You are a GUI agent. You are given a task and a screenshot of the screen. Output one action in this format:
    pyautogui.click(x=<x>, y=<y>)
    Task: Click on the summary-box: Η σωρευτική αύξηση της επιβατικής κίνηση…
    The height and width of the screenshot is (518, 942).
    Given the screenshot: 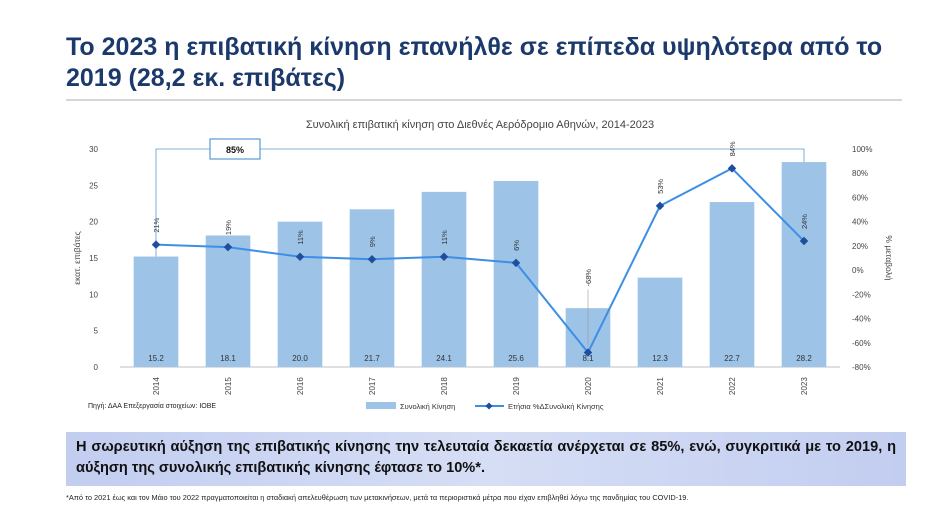 What is the action you would take?
    pyautogui.click(x=486, y=459)
    